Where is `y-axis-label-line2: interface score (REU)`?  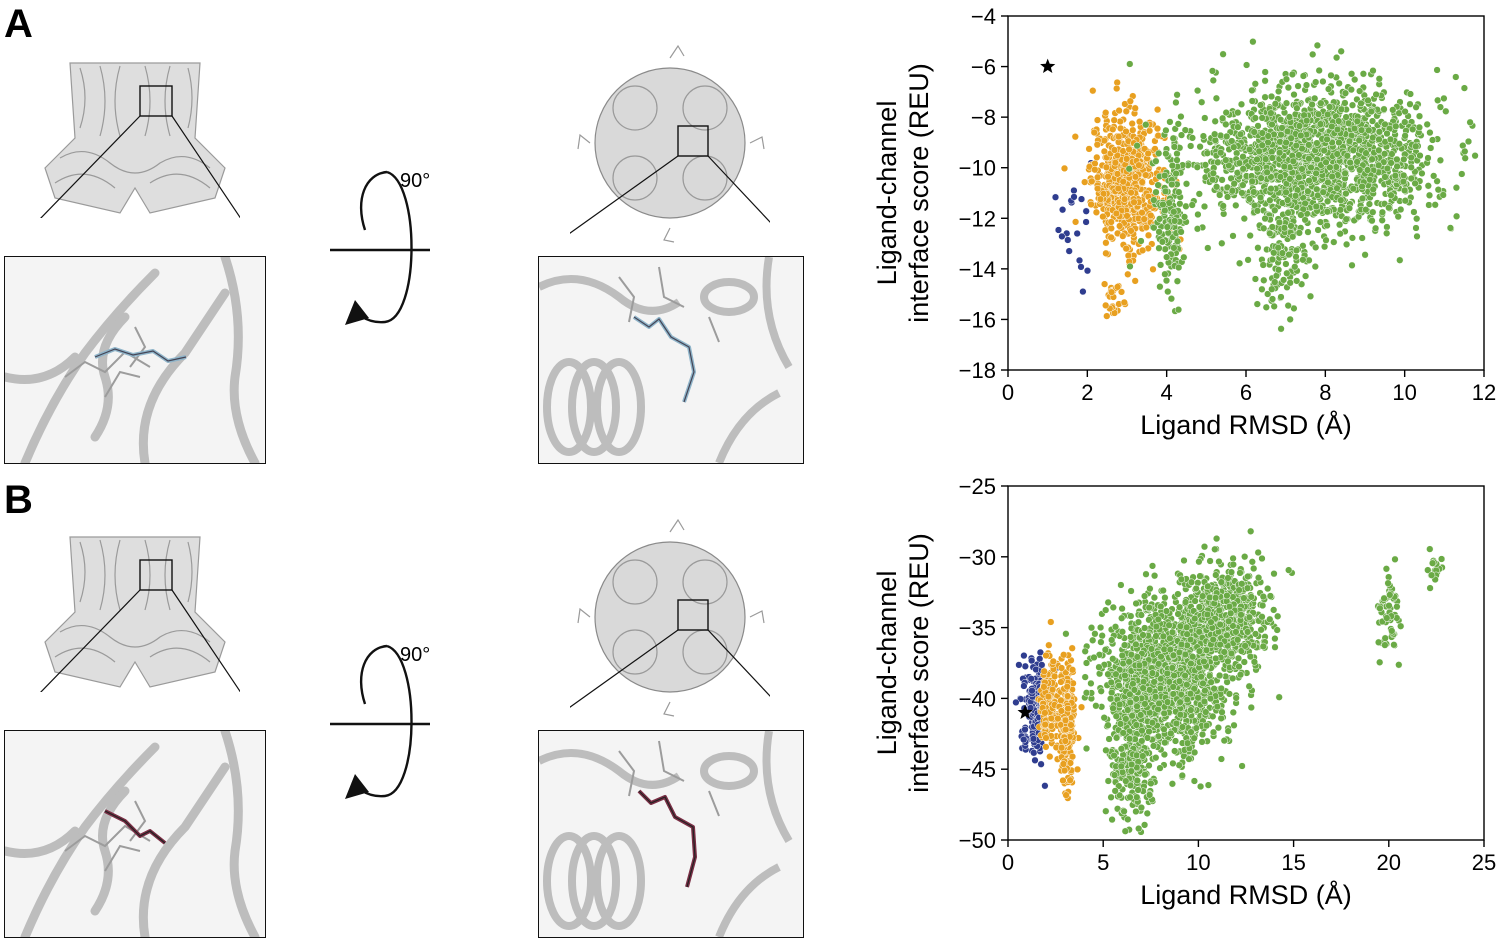
y-axis-label-line2: interface score (REU) is located at coordinates (919, 193).